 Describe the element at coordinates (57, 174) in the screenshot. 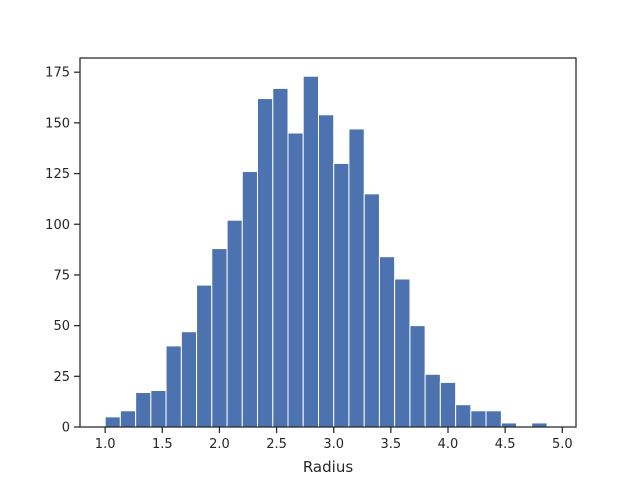

I see `y-tick-label: 125` at that location.